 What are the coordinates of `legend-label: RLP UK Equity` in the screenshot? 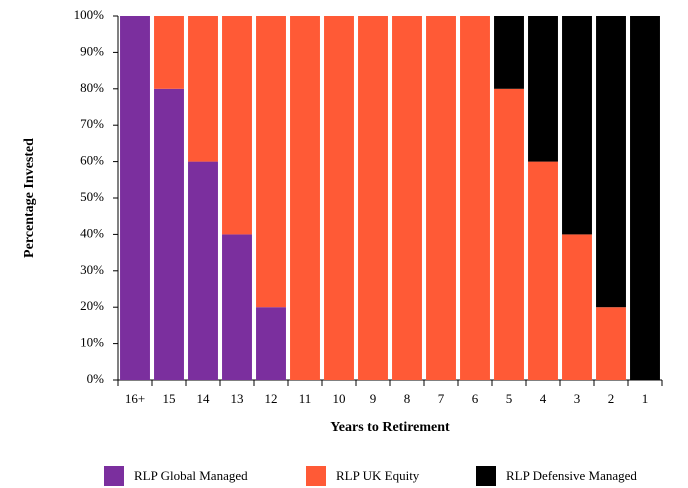 It's located at (378, 475).